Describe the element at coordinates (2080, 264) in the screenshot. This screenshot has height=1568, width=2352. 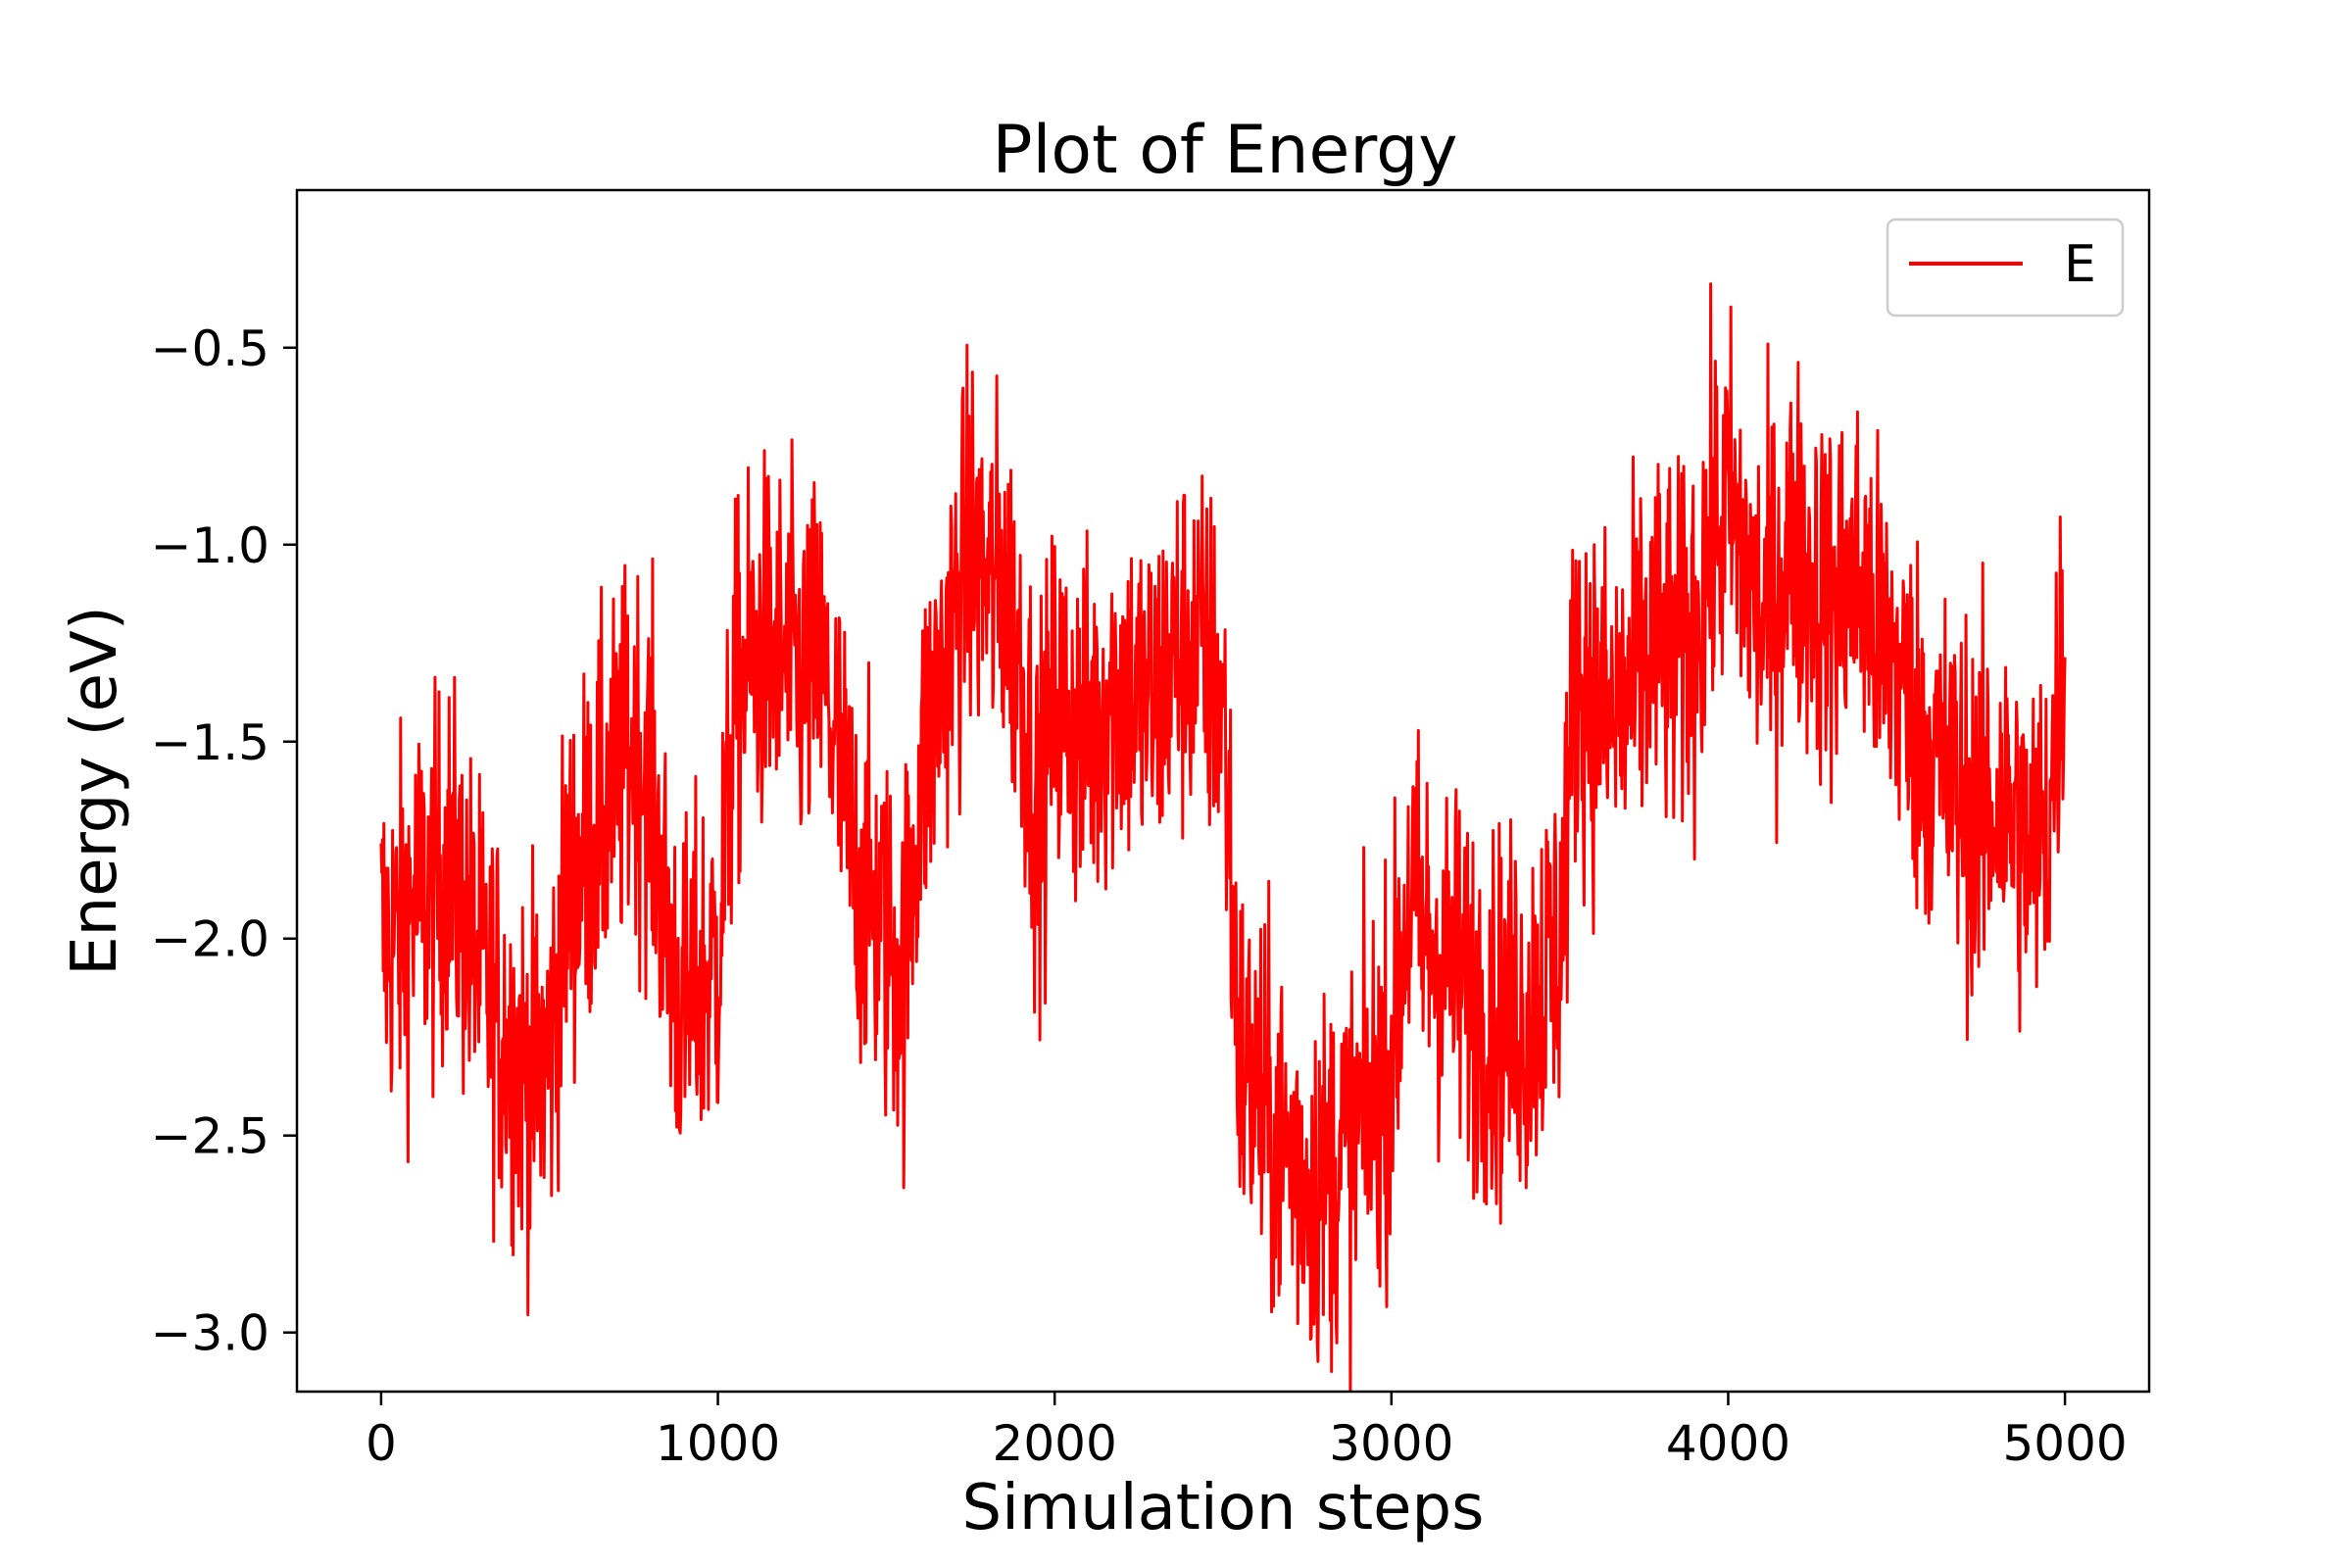
I see `legend-entry-e: E` at that location.